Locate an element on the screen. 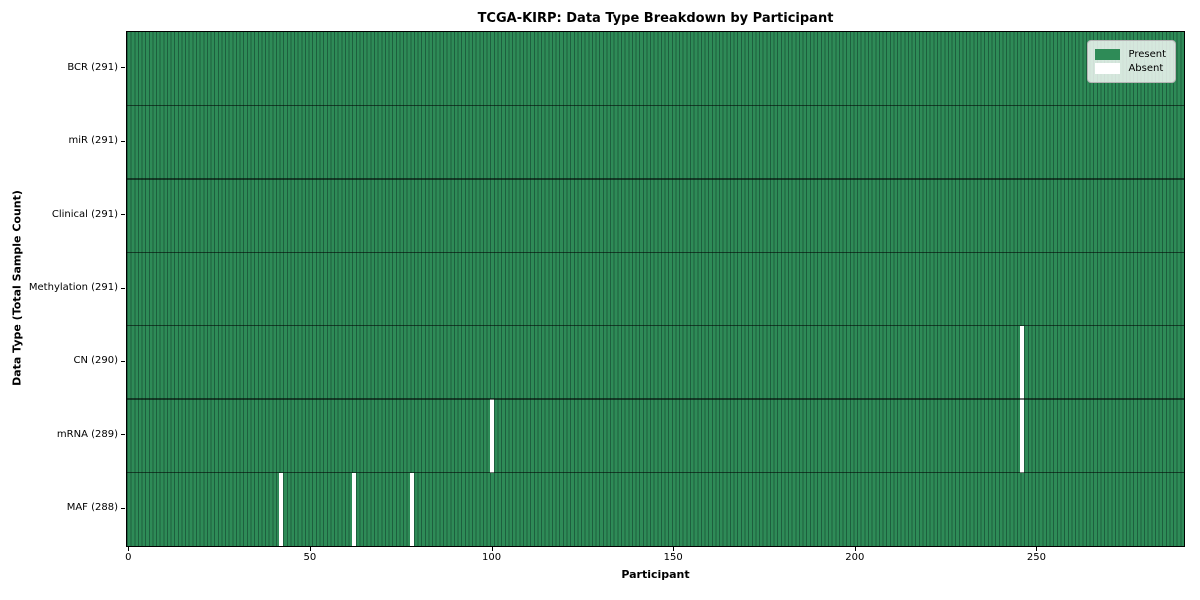 Image resolution: width=1200 pixels, height=600 pixels. legend-label-present: Present is located at coordinates (1147, 54).